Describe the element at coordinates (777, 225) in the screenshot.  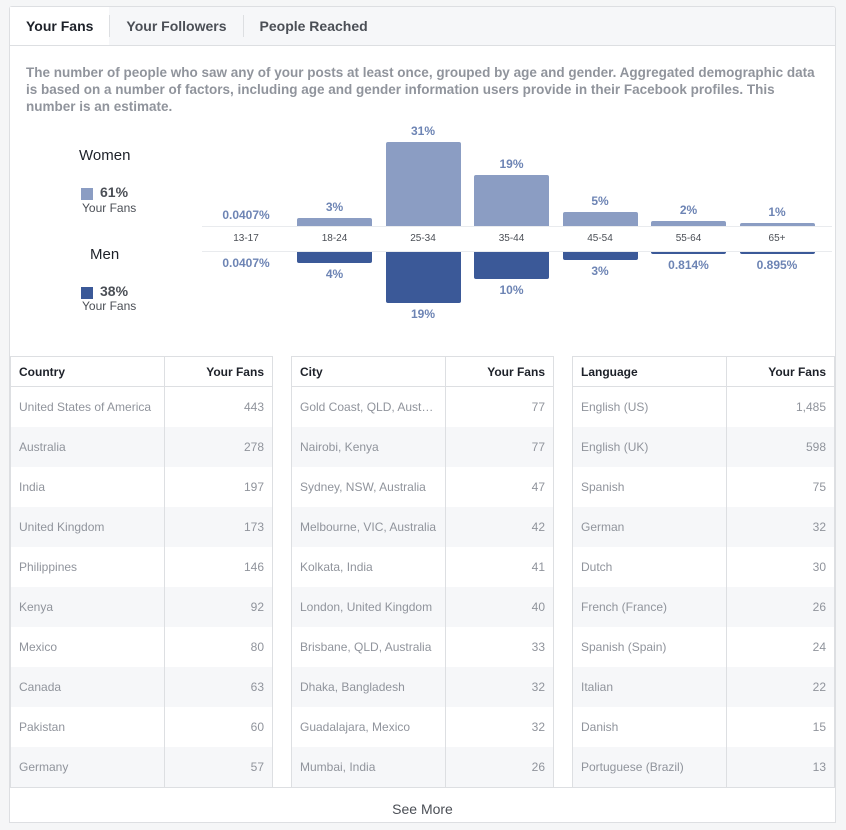
I see `bar-women-65+` at that location.